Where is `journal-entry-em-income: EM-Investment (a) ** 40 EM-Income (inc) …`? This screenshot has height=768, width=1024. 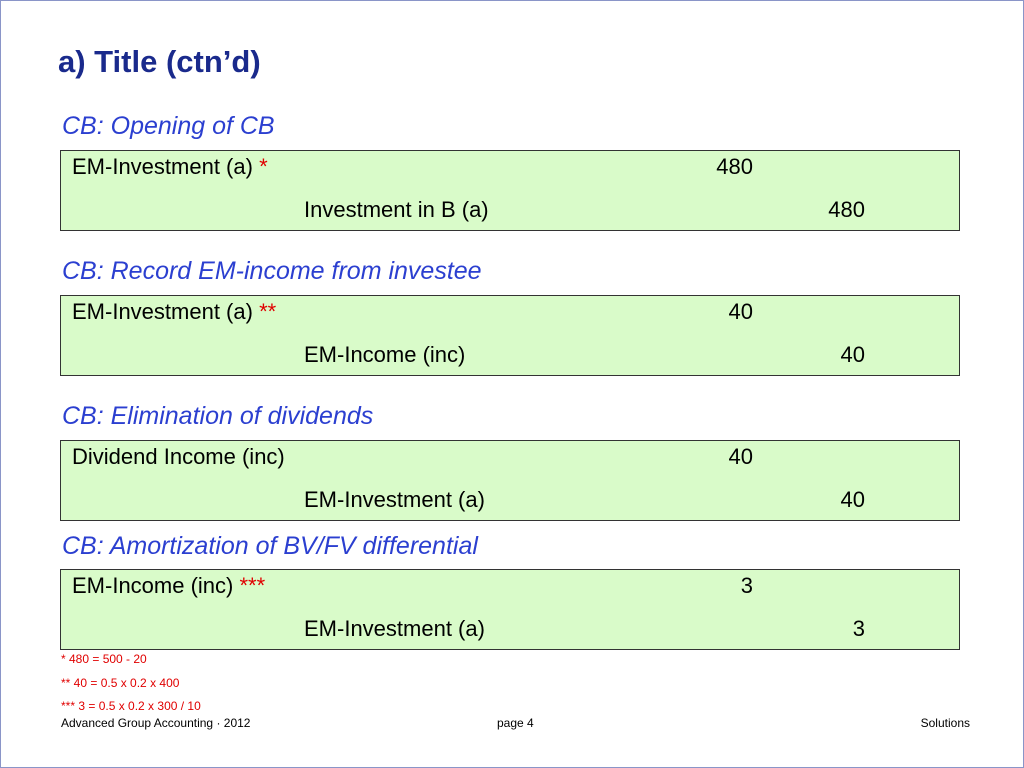
journal-entry-em-income: EM-Investment (a) ** 40 EM-Income (inc) … is located at coordinates (510, 335).